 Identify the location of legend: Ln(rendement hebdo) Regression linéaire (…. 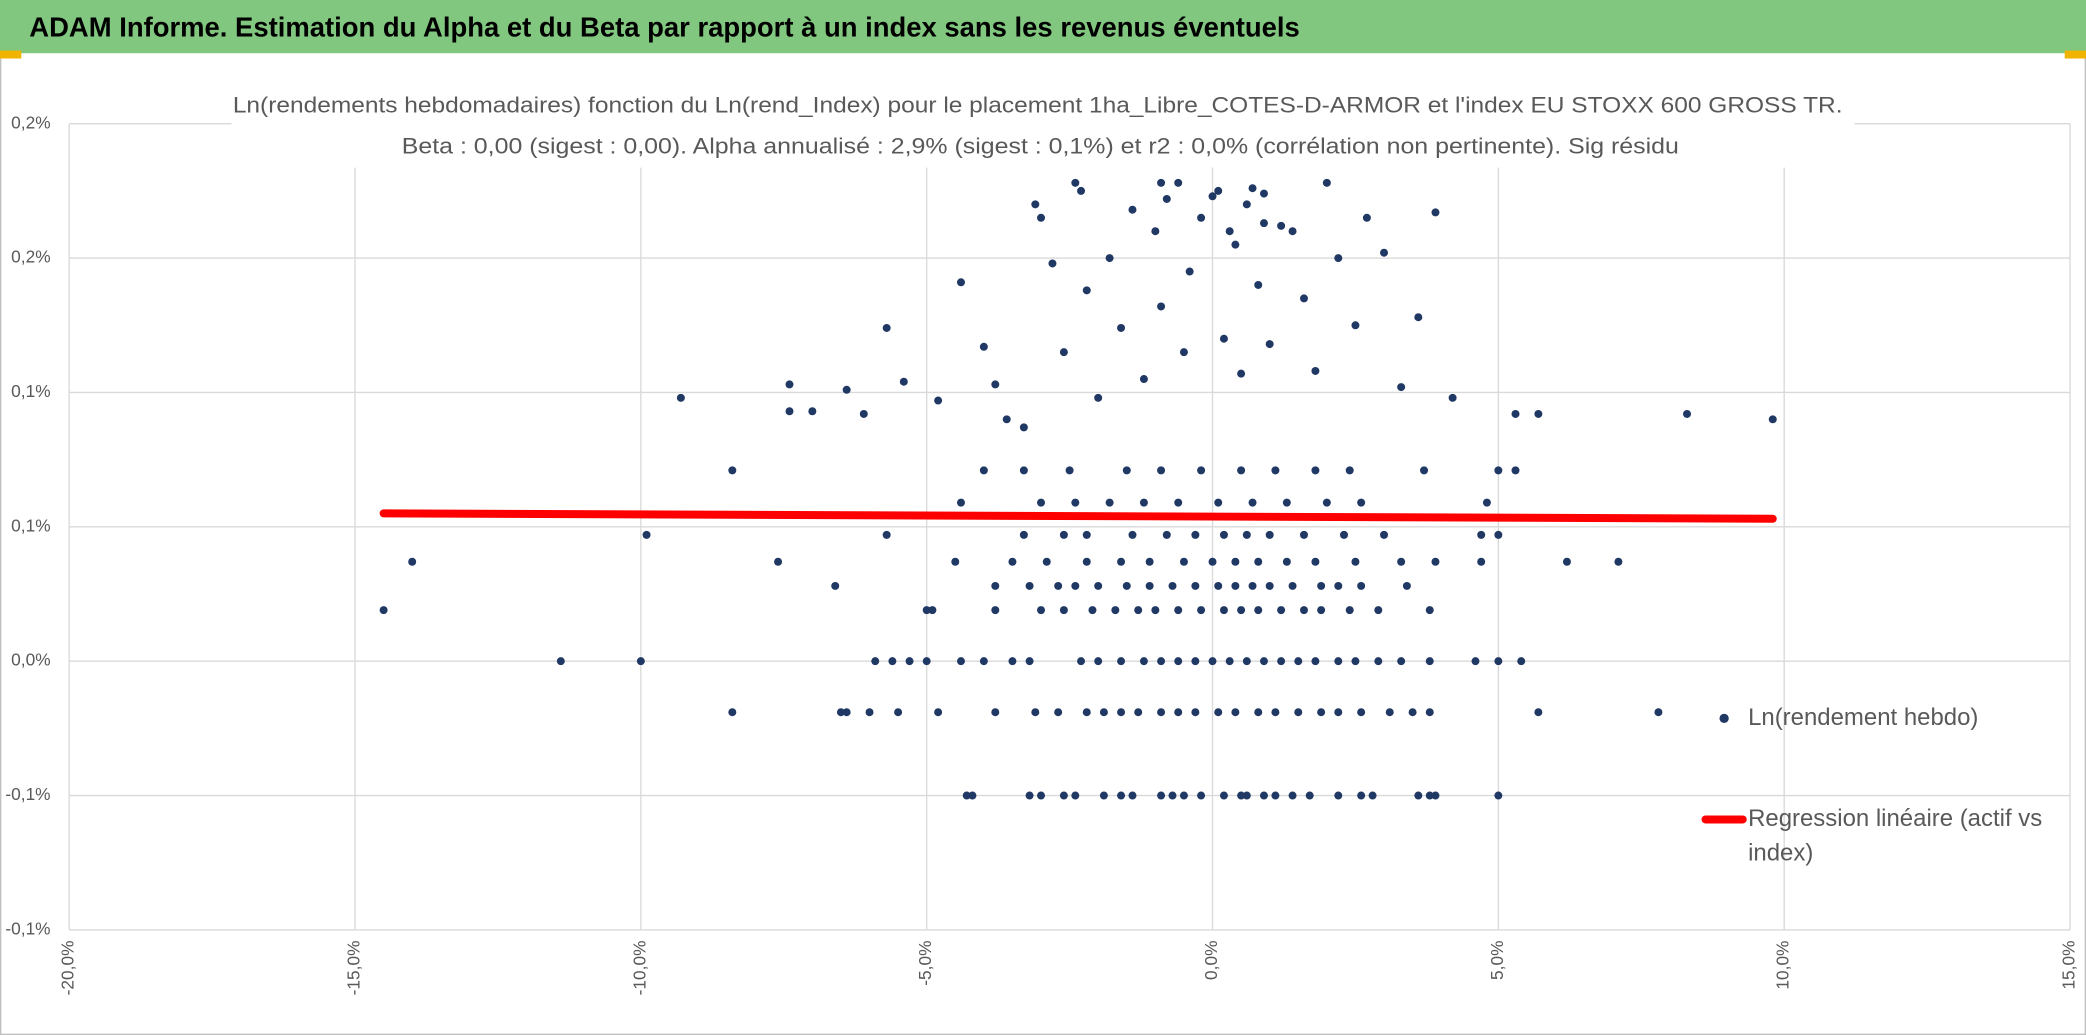
(1871, 785).